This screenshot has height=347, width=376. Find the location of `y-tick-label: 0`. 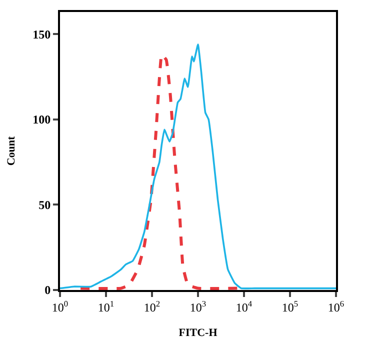

y-tick-label: 0 is located at coordinates (47, 290).